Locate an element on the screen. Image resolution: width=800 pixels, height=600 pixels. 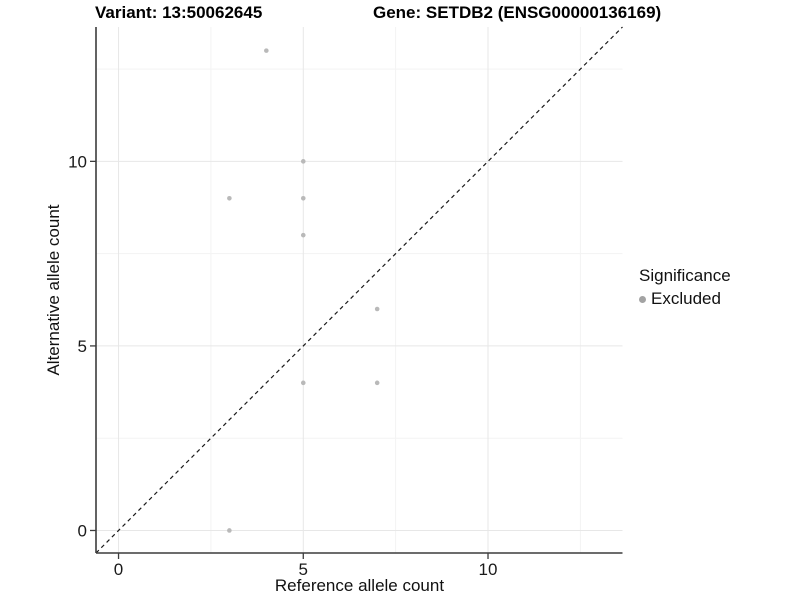
legend-item-label: Excluded is located at coordinates (686, 298).